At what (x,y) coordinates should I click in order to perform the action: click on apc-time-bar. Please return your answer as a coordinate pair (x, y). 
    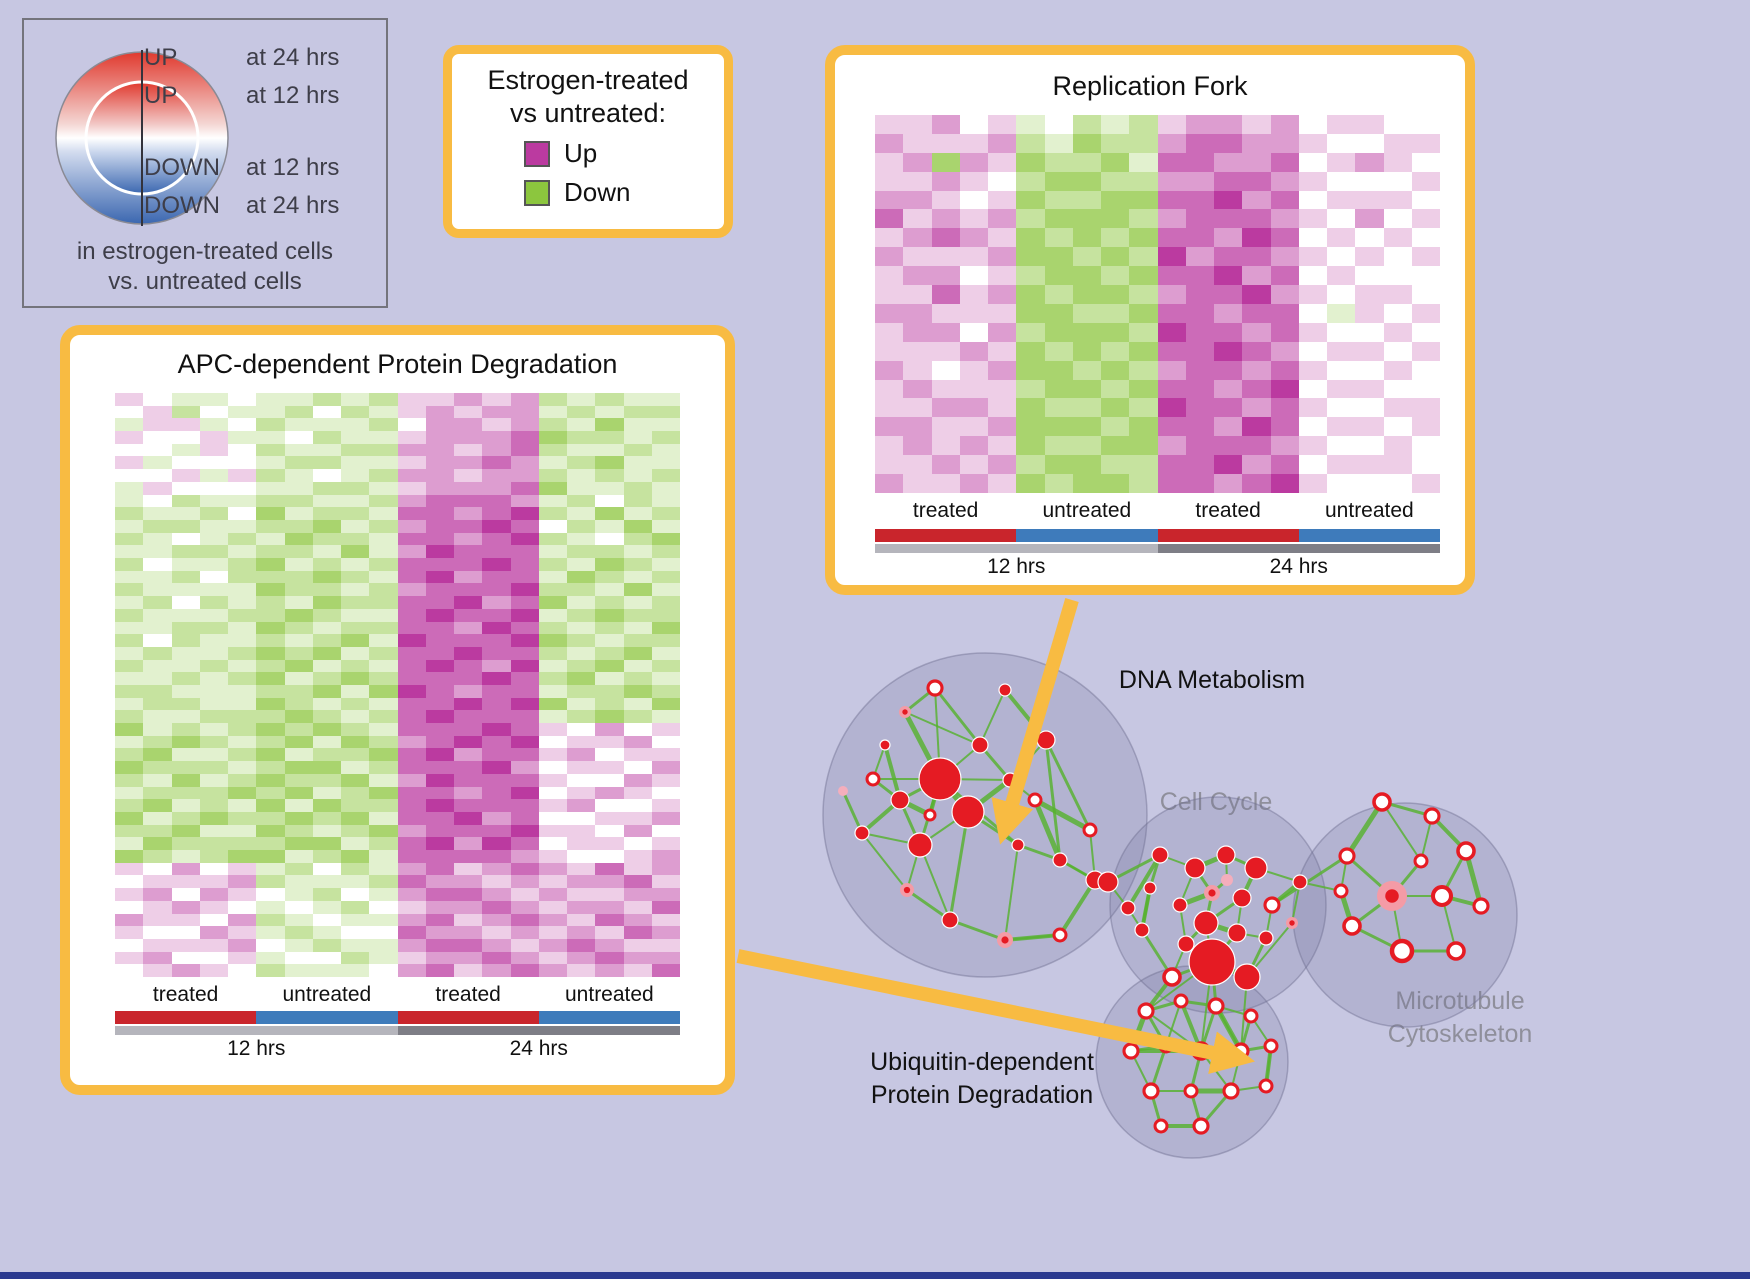
    Looking at the image, I should click on (397, 1030).